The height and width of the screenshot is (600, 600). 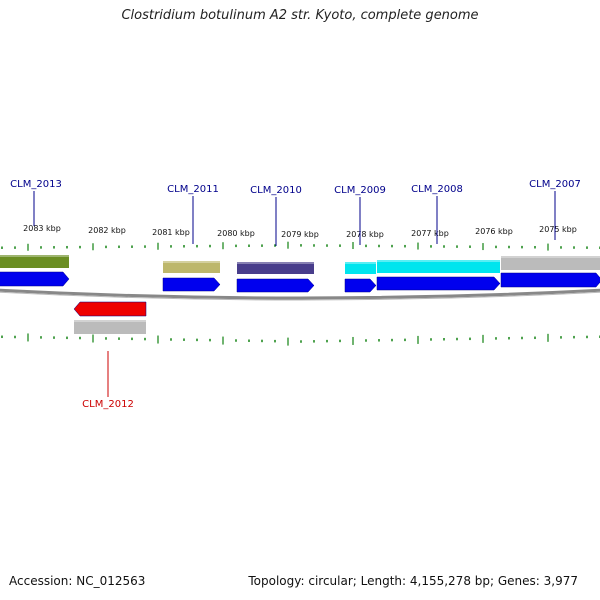 I want to click on cog-bar-slate-highlight, so click(x=275, y=263).